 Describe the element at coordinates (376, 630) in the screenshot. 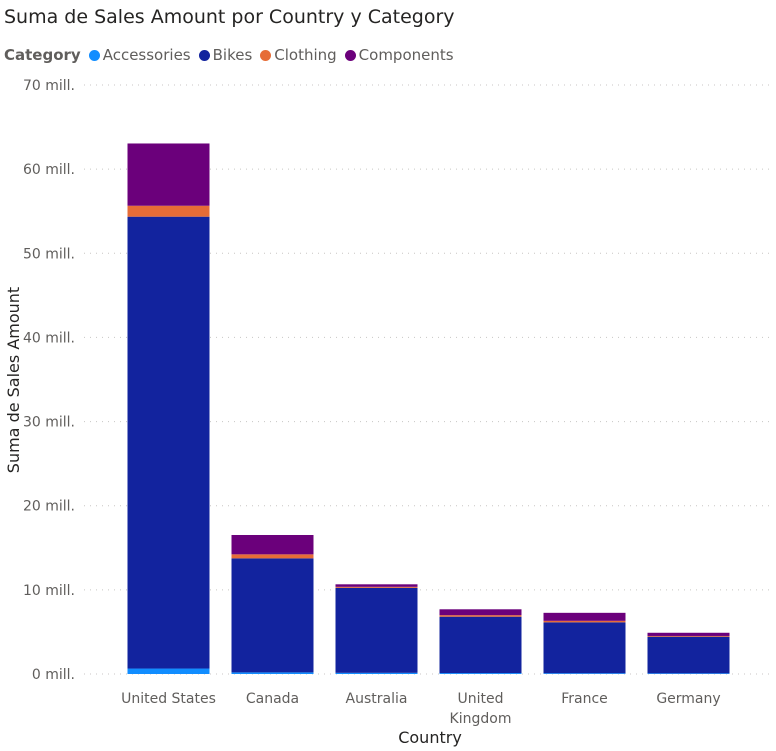

I see `bar-segment-australia-bikes` at that location.